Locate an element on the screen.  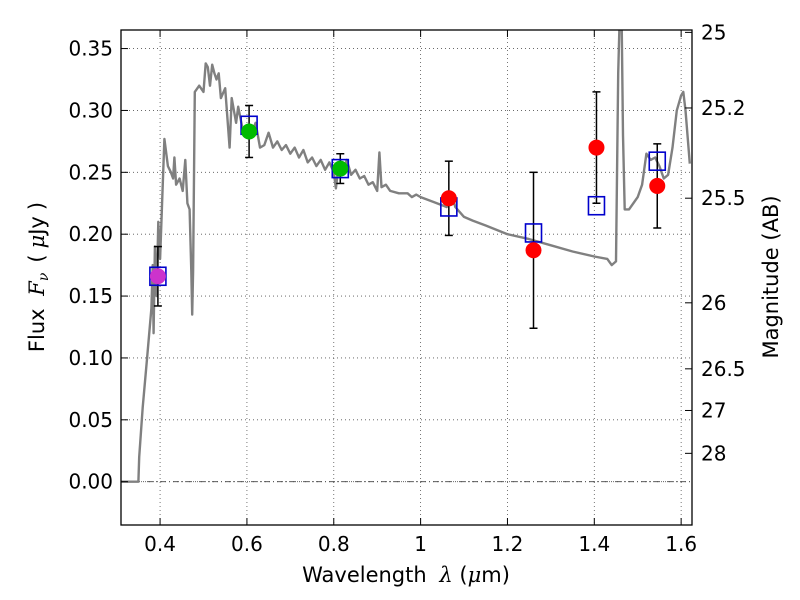
x-tick-label: 1.2 is located at coordinates (508, 544).